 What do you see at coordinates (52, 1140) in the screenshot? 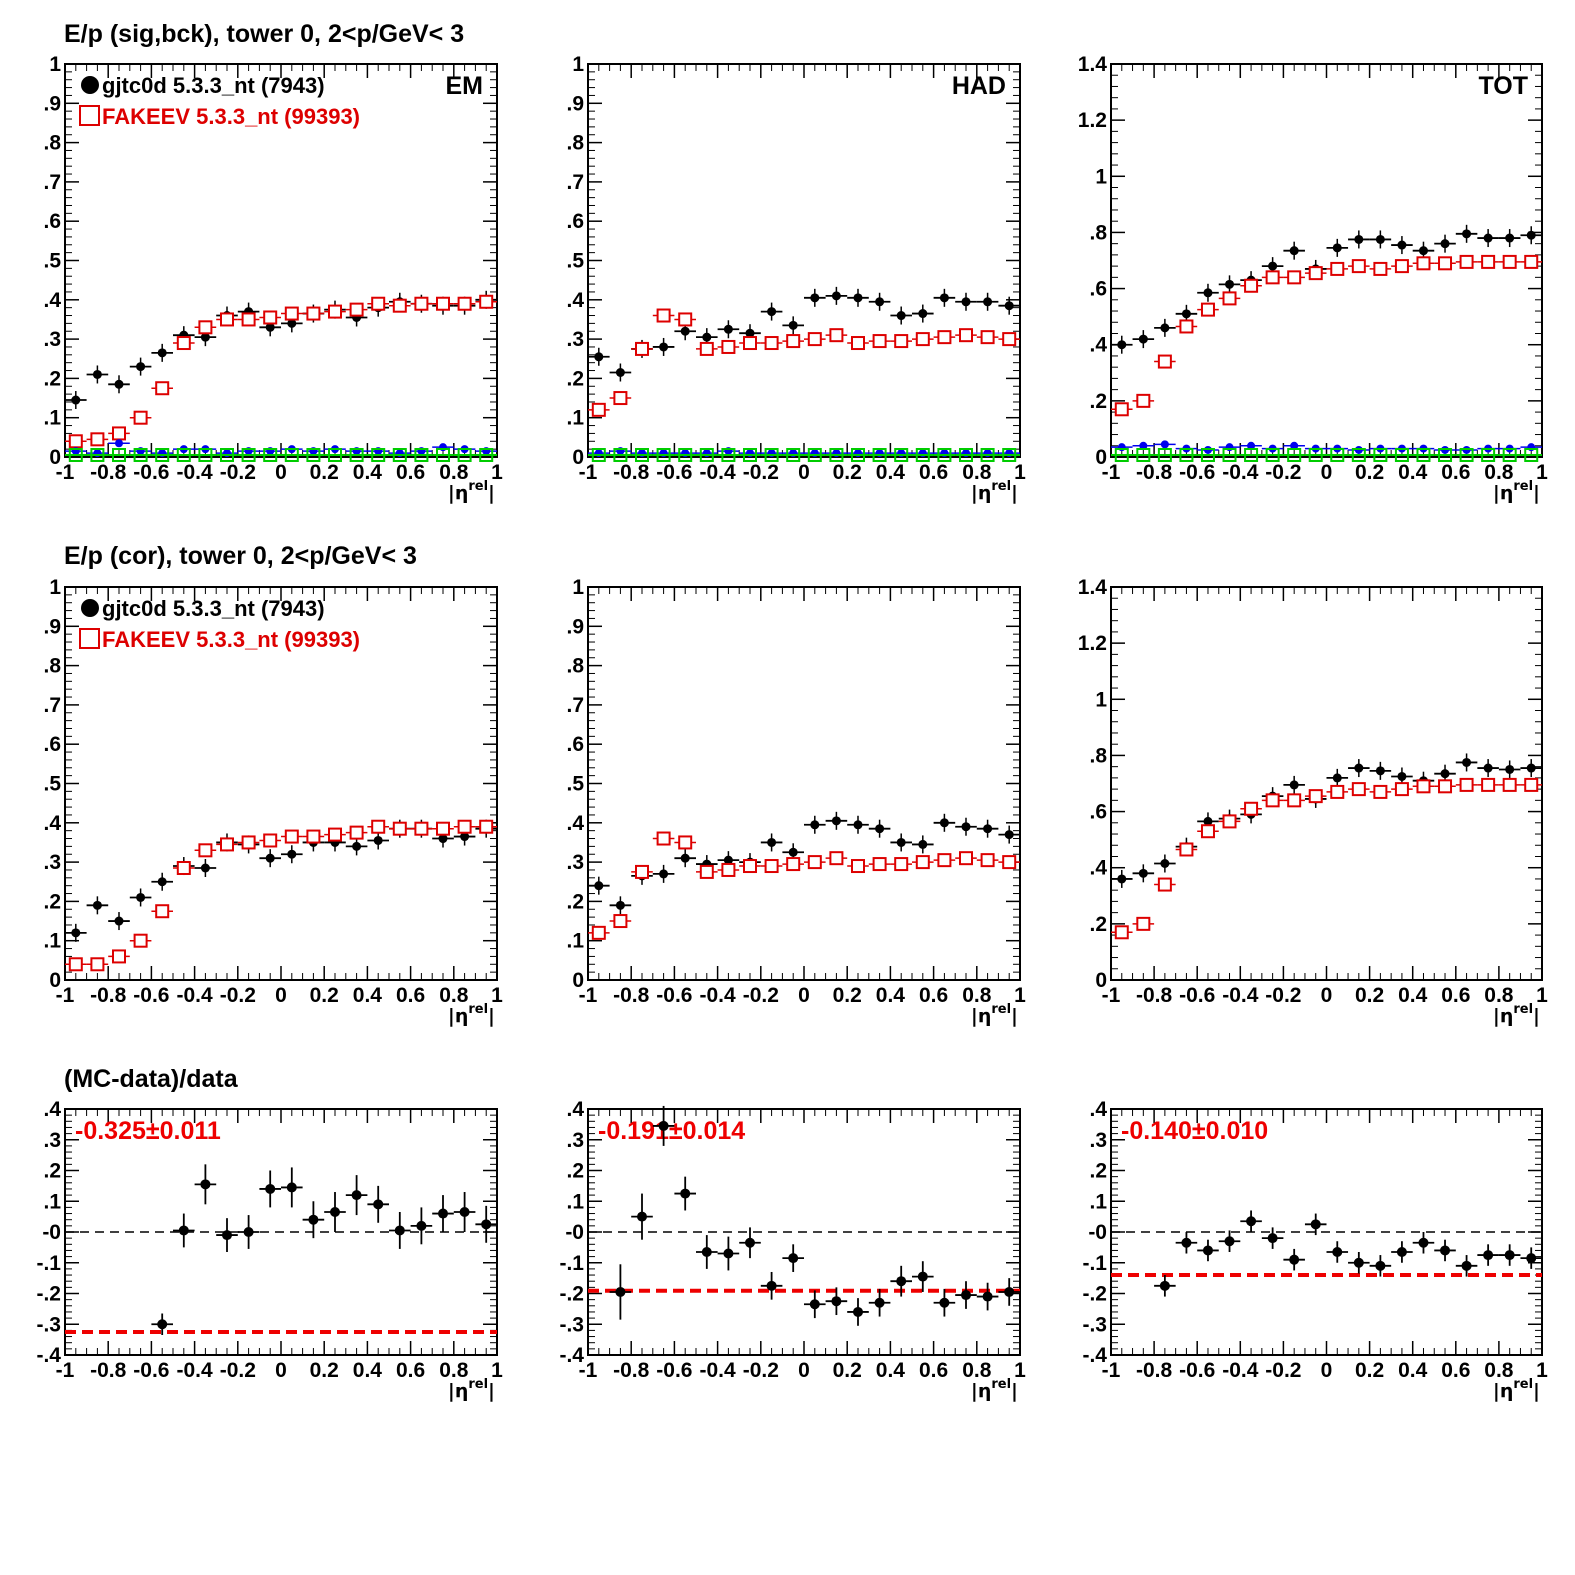
I see `y-tick-label: .3` at bounding box center [52, 1140].